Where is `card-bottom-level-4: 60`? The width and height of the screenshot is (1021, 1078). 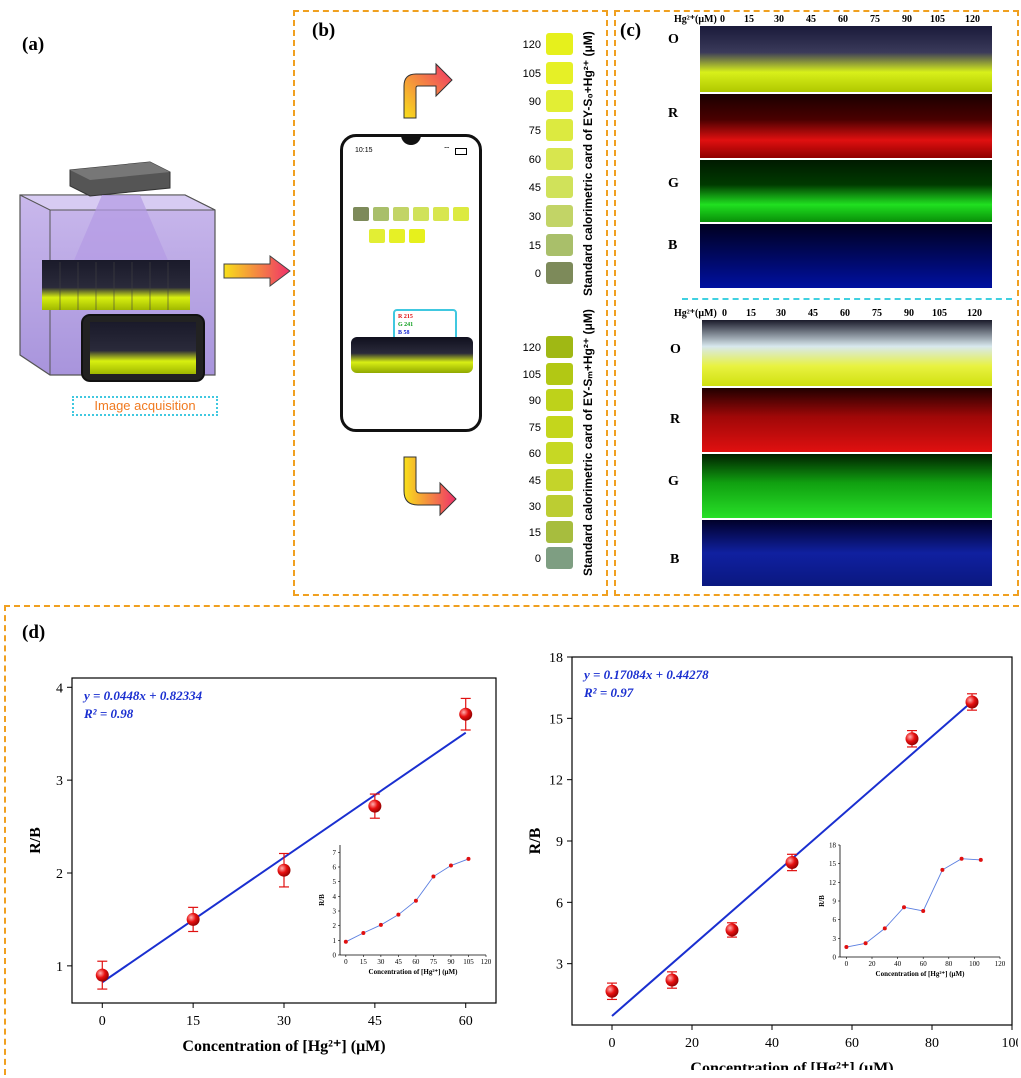 card-bottom-level-4: 60 is located at coordinates (534, 454).